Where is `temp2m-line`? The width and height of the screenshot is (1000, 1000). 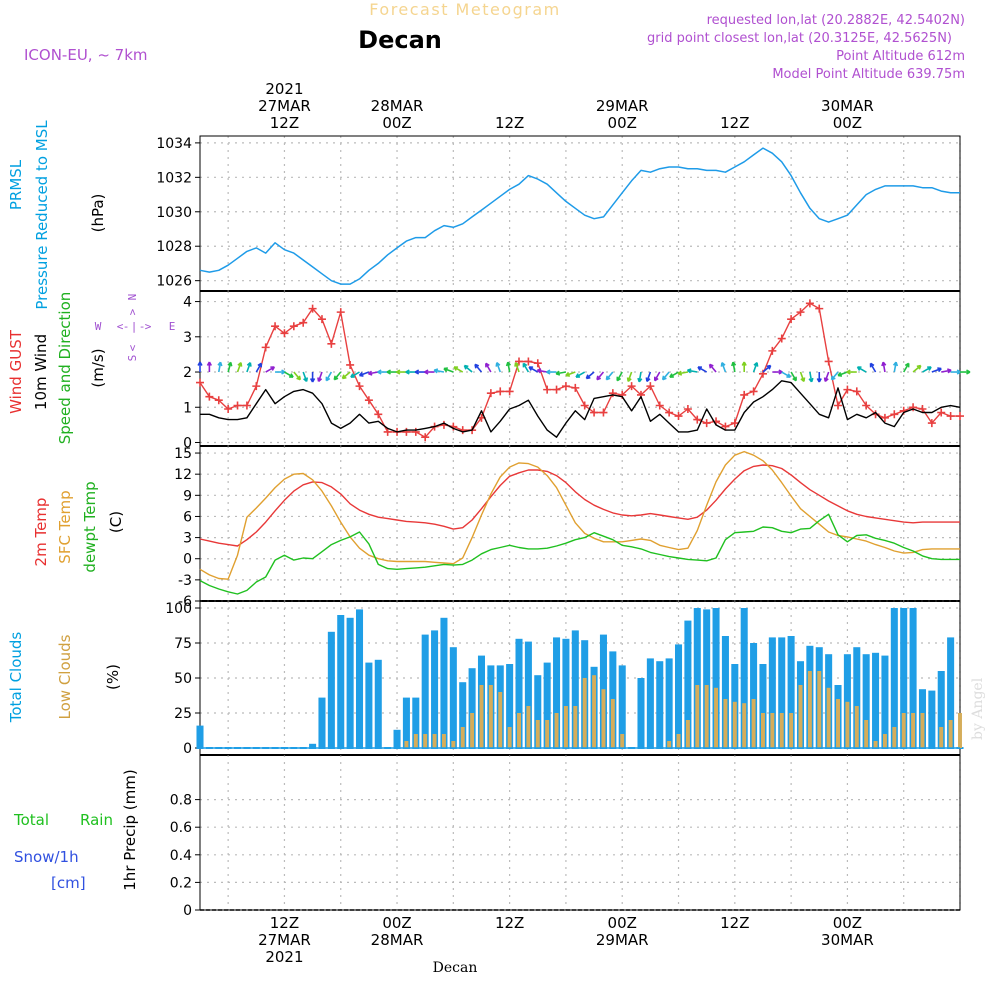 temp2m-line is located at coordinates (579, 505).